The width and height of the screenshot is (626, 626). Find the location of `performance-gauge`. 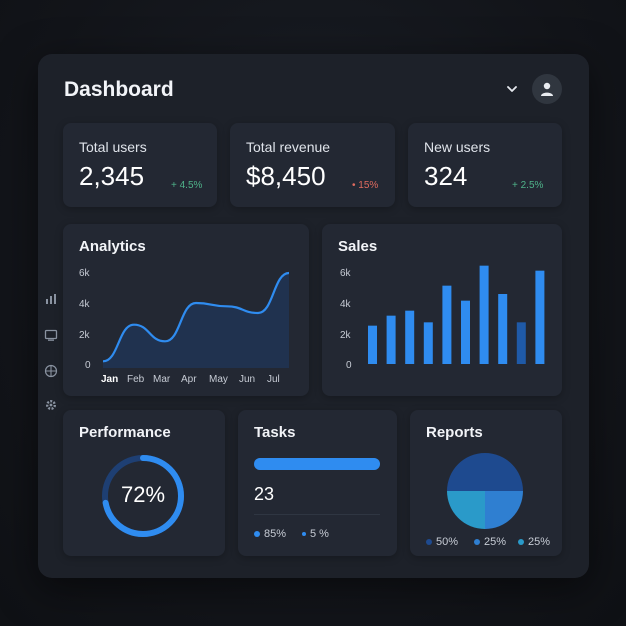

performance-gauge is located at coordinates (143, 496).